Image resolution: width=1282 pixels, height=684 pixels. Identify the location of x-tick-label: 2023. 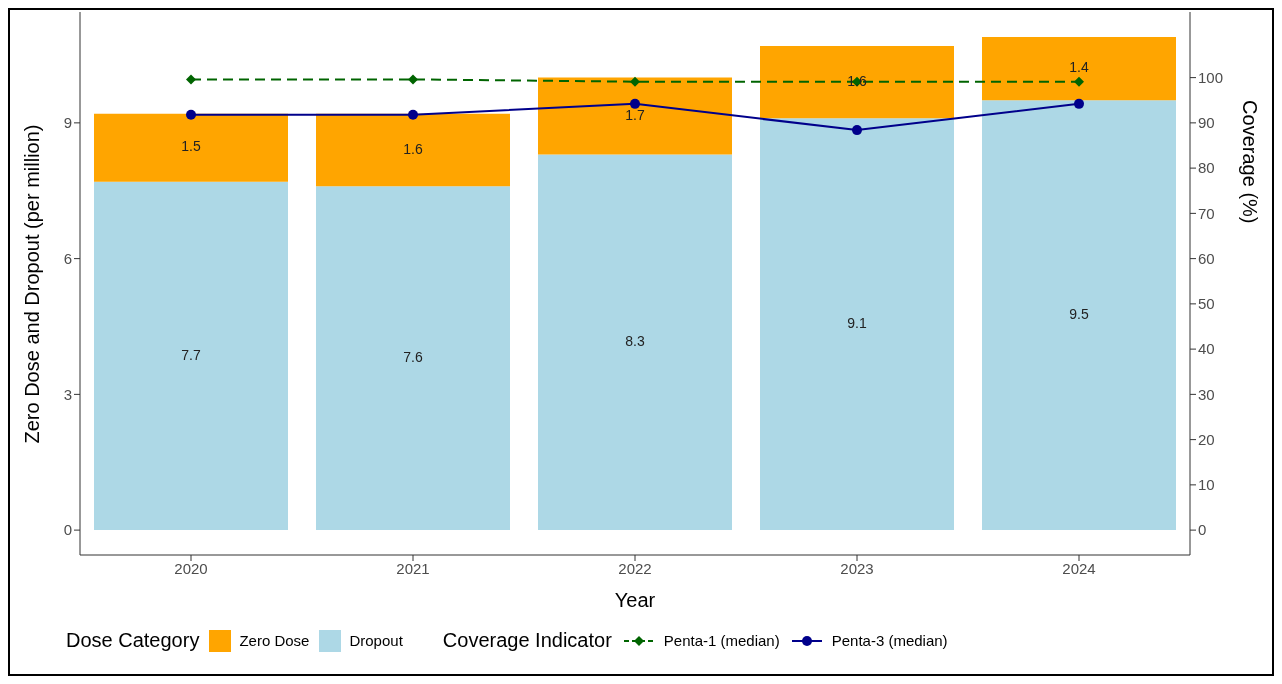
(857, 568).